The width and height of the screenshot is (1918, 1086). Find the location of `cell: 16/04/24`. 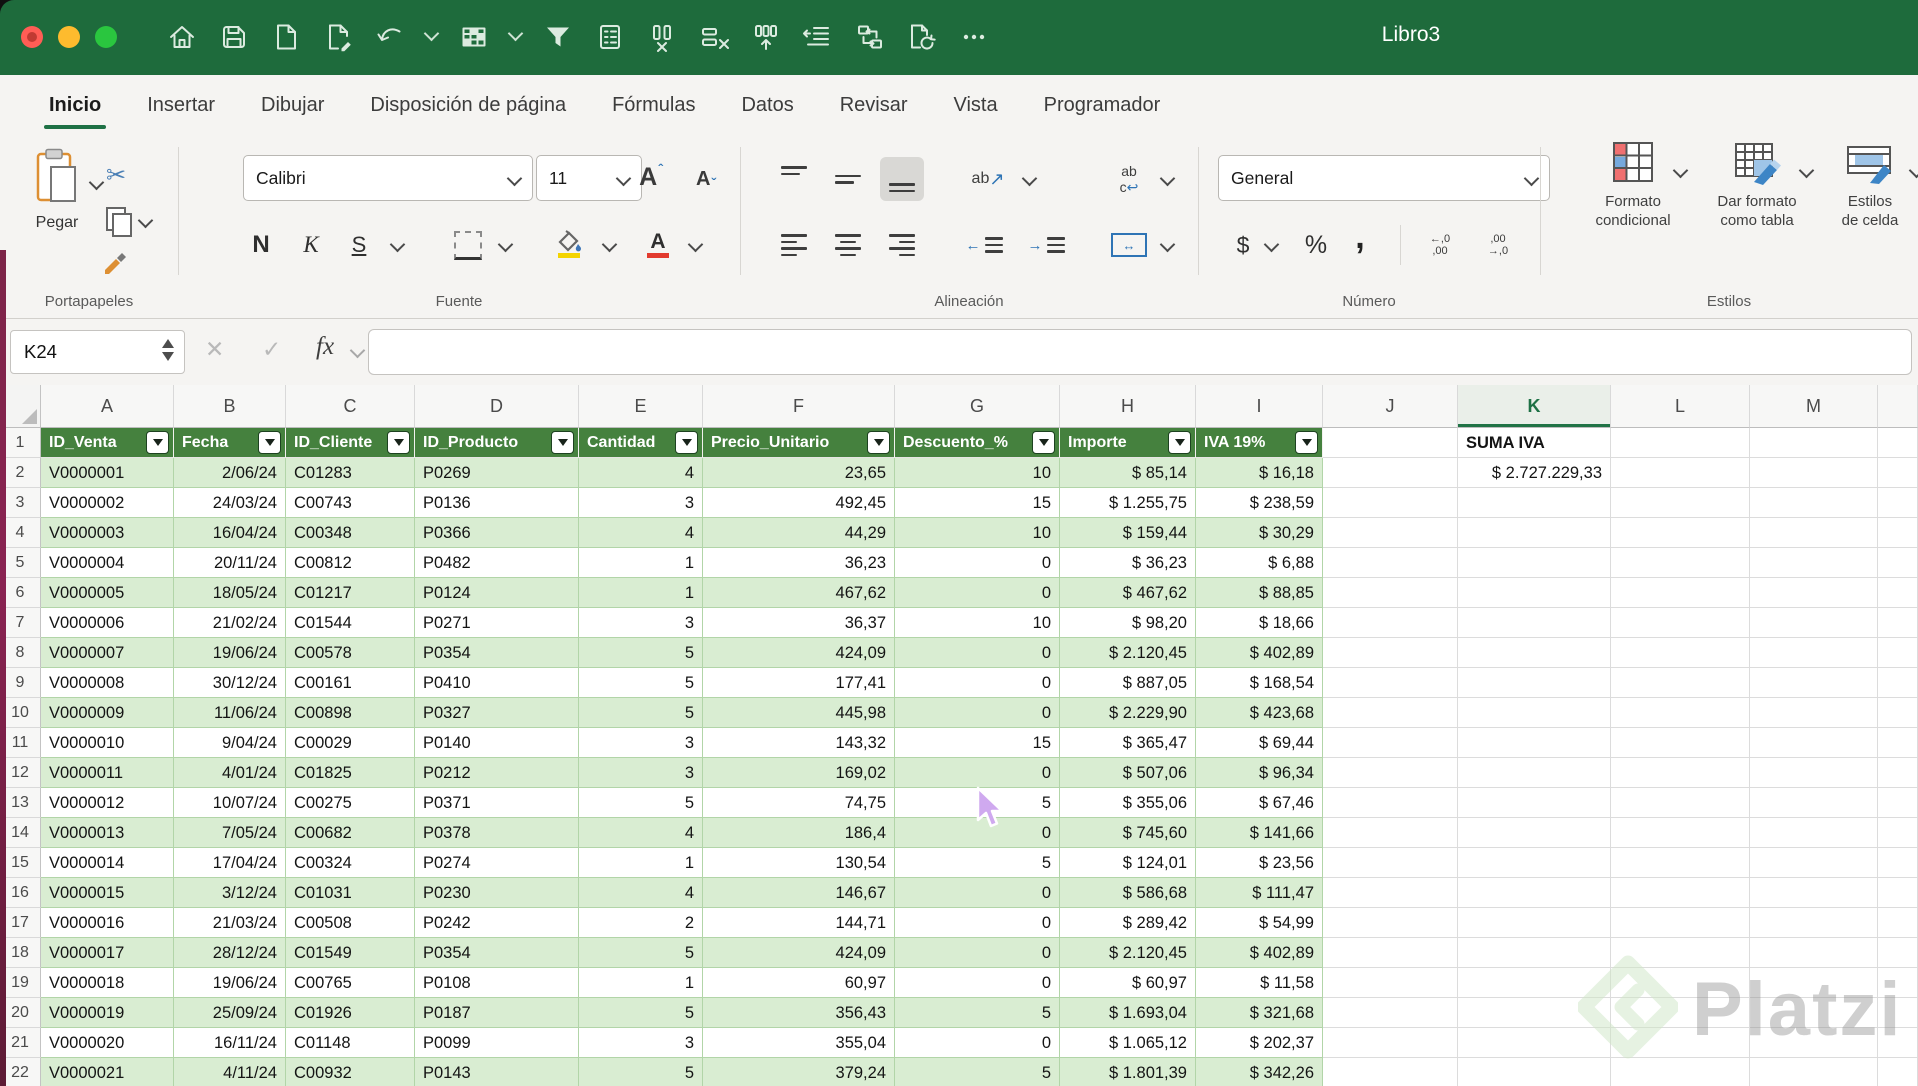

cell: 16/04/24 is located at coordinates (230, 533).